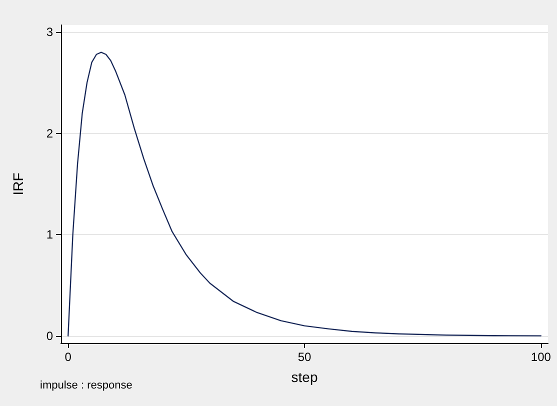 This screenshot has width=557, height=406. Describe the element at coordinates (50, 133) in the screenshot. I see `y-tick-label: 2` at that location.